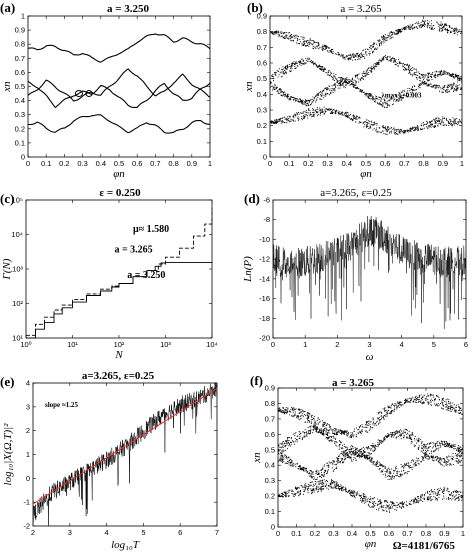  Describe the element at coordinates (262, 63) in the screenshot. I see `y-tick-label: 0.6` at that location.